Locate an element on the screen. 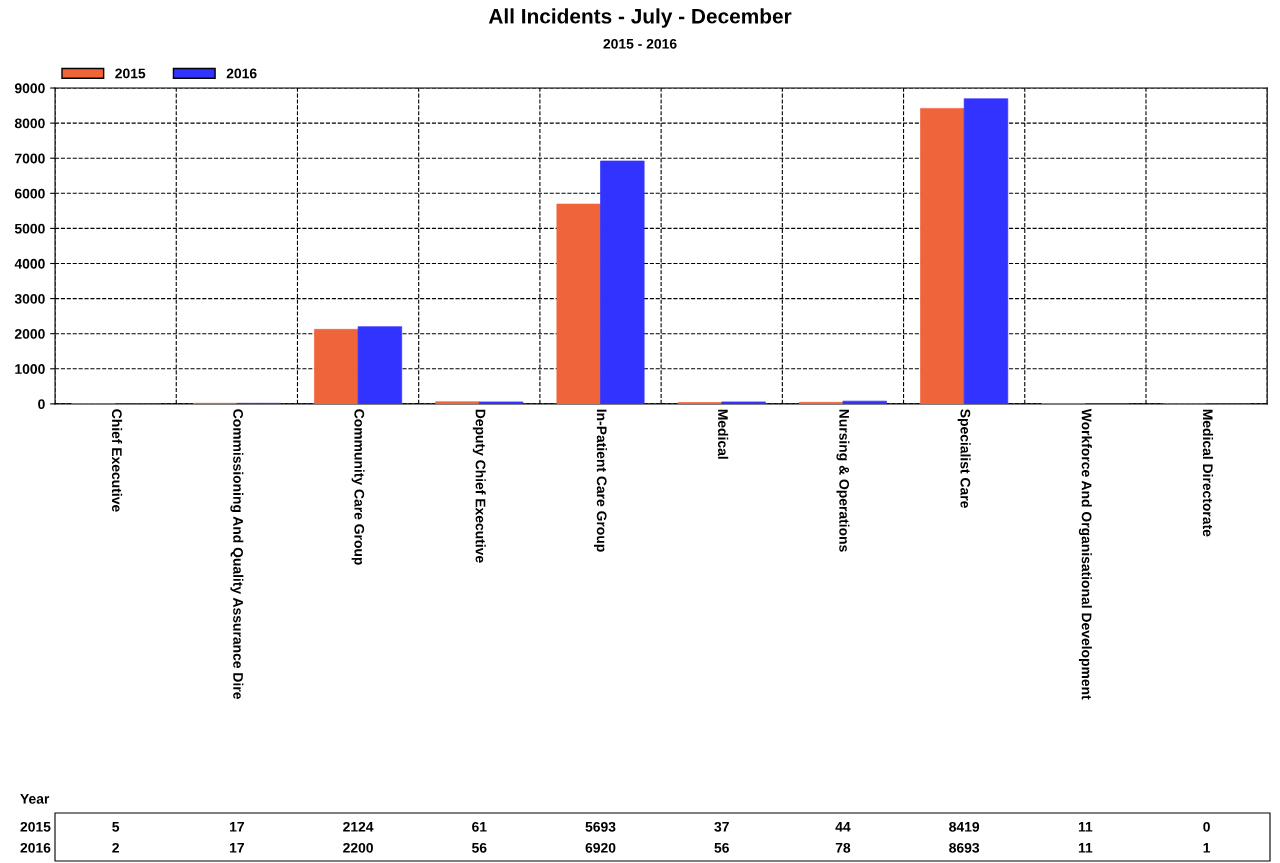  x-tick-label: Chief Executive is located at coordinates (117, 460).